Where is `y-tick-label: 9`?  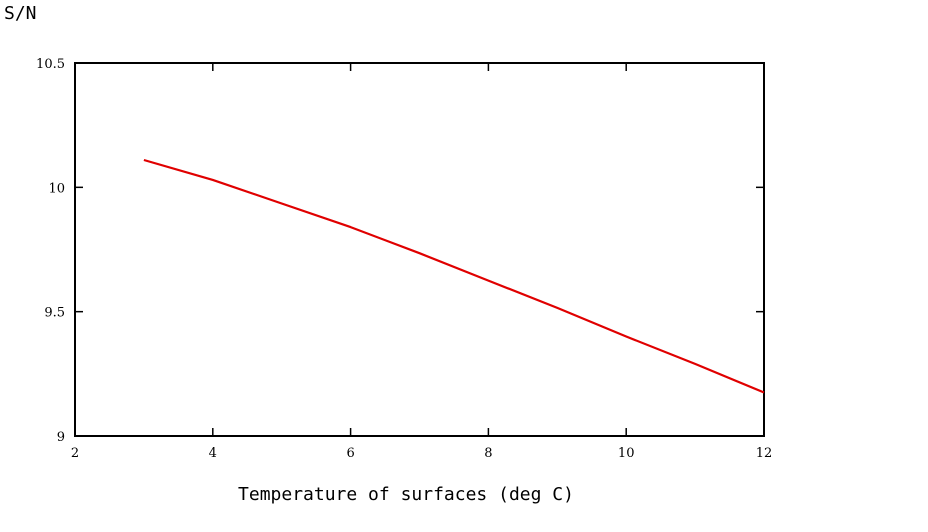
y-tick-label: 9 is located at coordinates (61, 437).